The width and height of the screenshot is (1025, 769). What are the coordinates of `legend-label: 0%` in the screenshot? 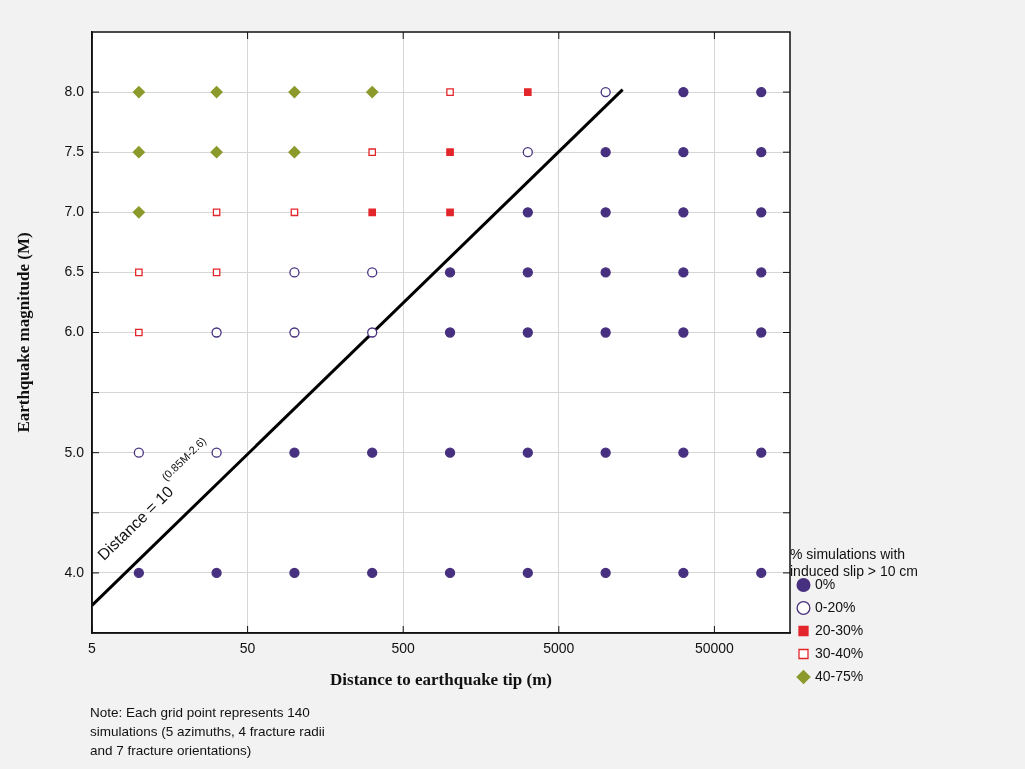 It's located at (825, 583).